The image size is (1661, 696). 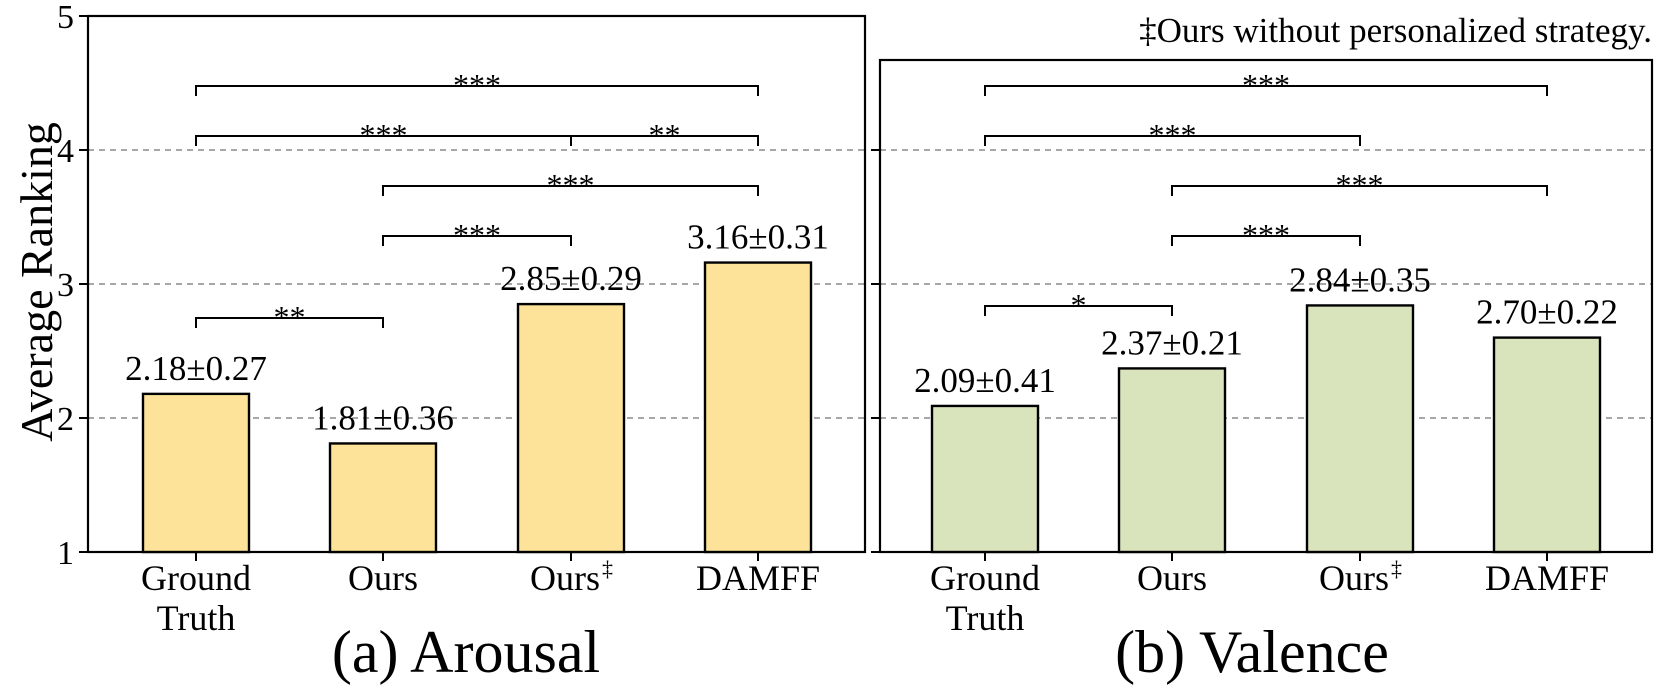 What do you see at coordinates (1252, 652) in the screenshot?
I see `panel-title: (b) Valence` at bounding box center [1252, 652].